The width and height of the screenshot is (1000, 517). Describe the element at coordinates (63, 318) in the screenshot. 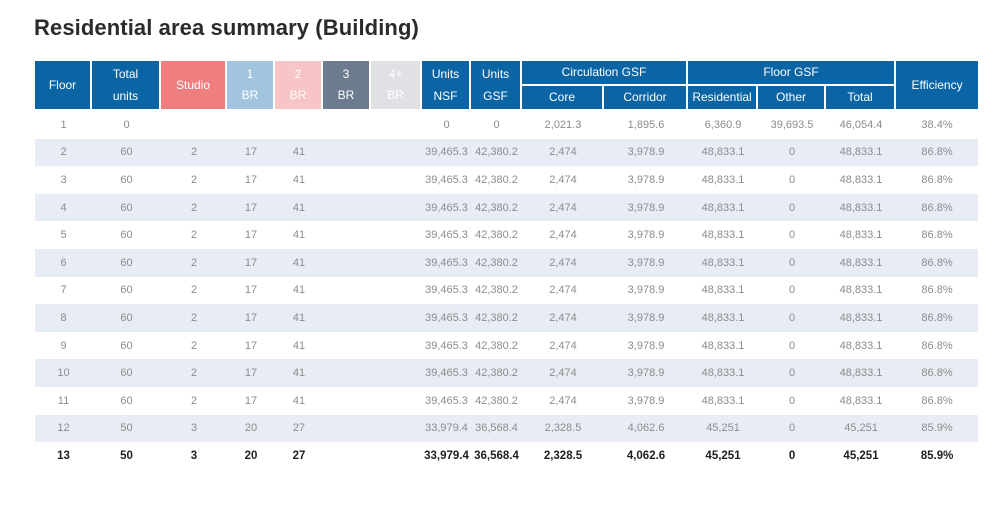

I see `cell-floor: 8` at that location.